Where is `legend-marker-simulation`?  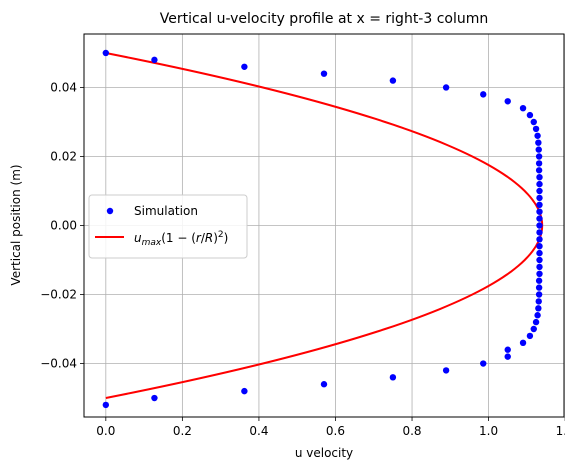 legend-marker-simulation is located at coordinates (110, 211).